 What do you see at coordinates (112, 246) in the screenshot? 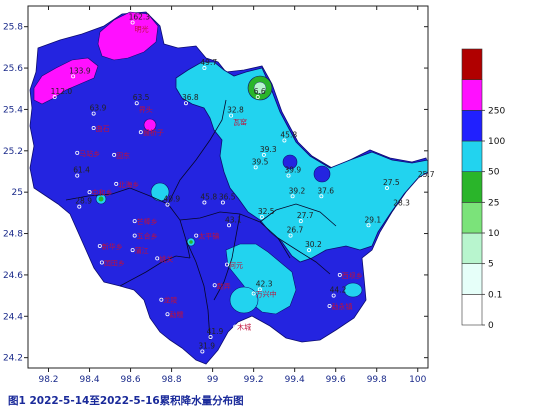
I see `station-name: 新华乡` at bounding box center [112, 246].